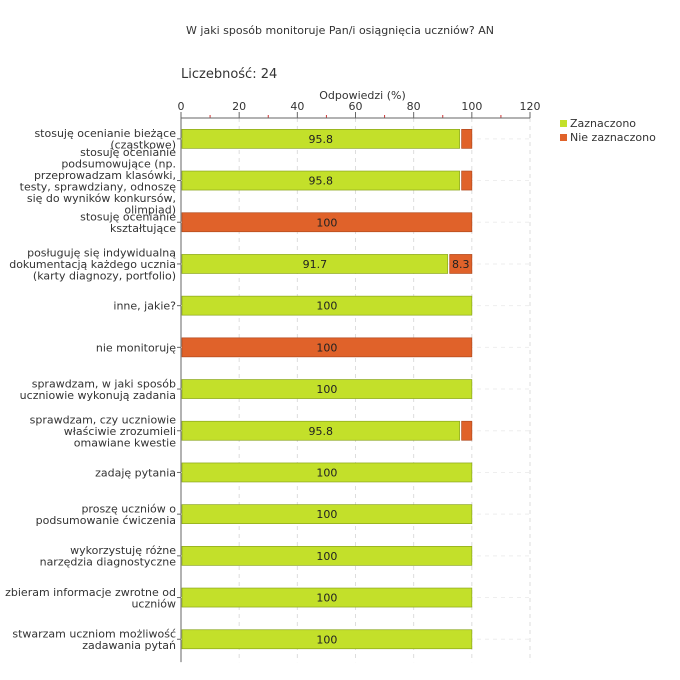  What do you see at coordinates (181, 106) in the screenshot?
I see `x-tick-label: 0` at bounding box center [181, 106].